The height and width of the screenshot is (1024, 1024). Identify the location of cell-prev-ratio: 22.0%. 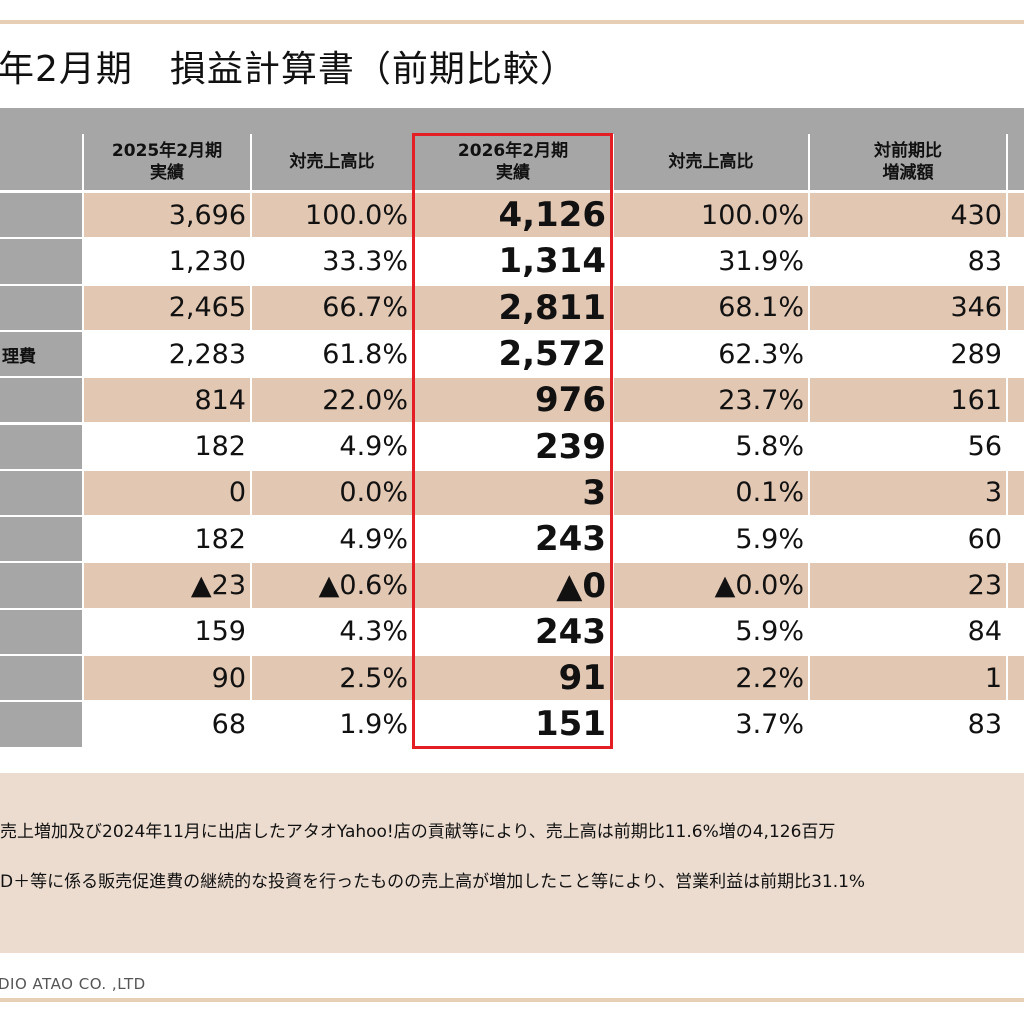
(332, 400).